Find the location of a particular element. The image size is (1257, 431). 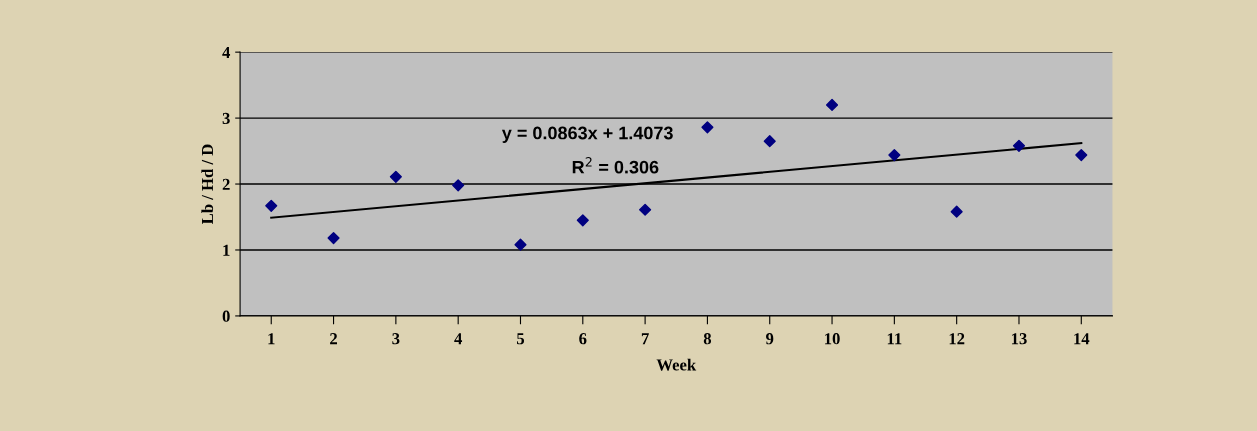

y-tick-label: 1 is located at coordinates (226, 250).